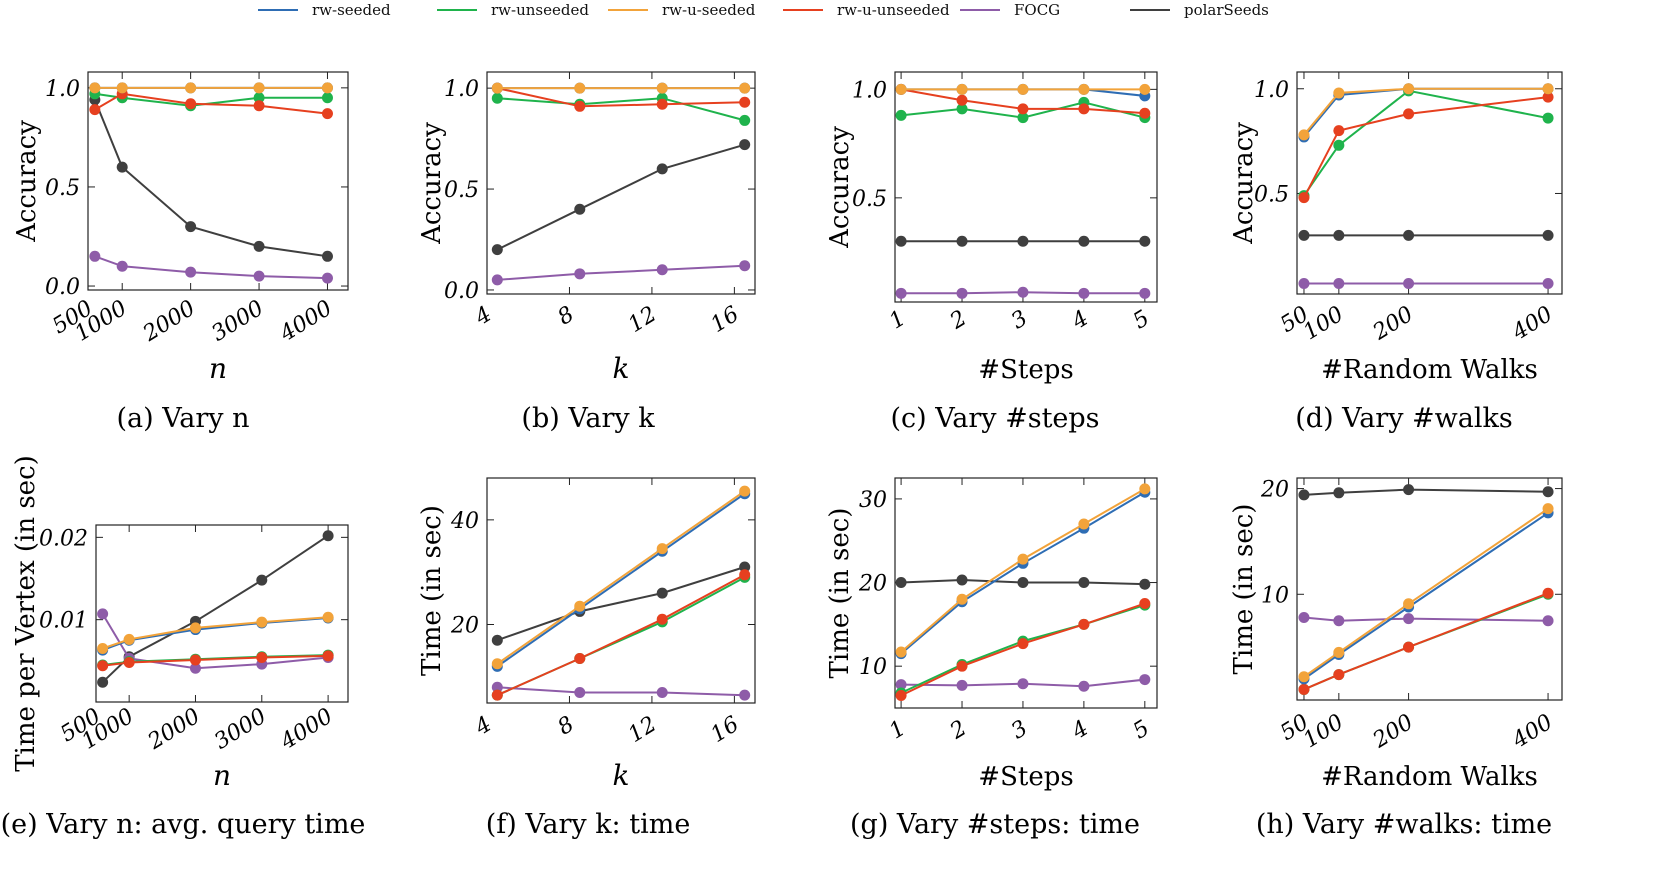  I want to click on legend-label: rw-unseeded, so click(540, 10).